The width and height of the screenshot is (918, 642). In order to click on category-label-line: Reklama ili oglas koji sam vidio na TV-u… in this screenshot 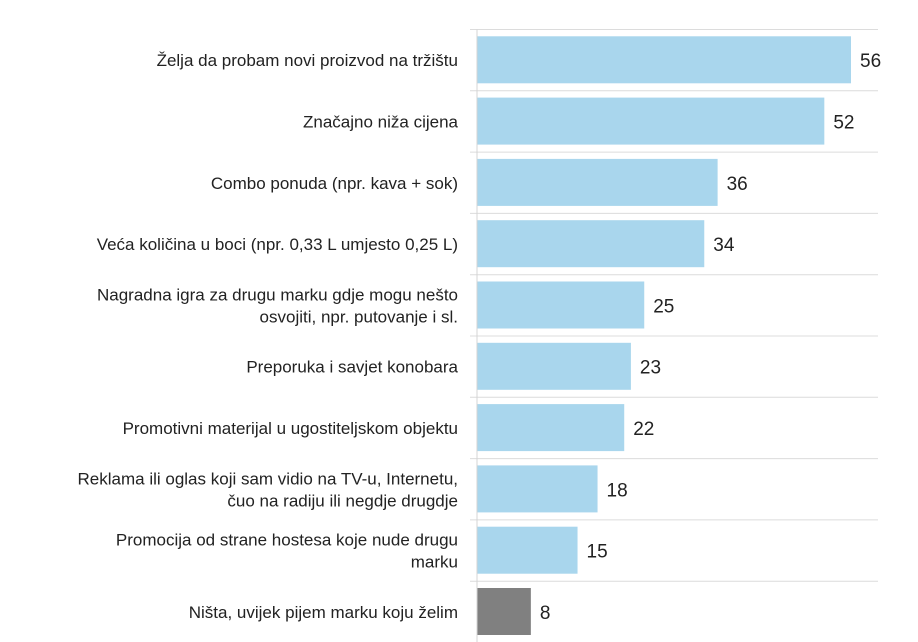, I will do `click(268, 478)`.